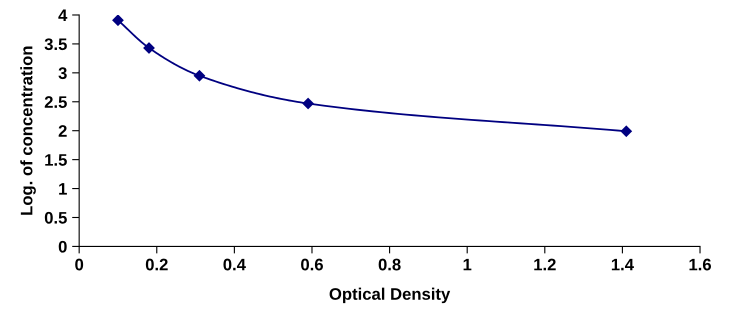 This screenshot has width=733, height=333. I want to click on y-axis-title: Log. of concentration, so click(28, 130).